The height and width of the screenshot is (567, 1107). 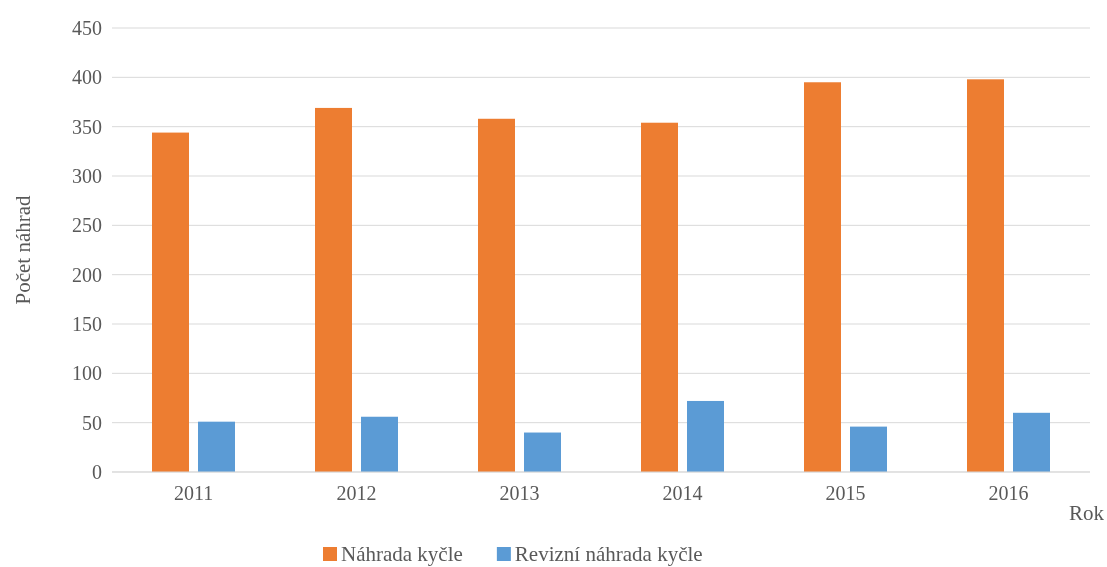 What do you see at coordinates (1086, 513) in the screenshot?
I see `x-axis-title: Rok` at bounding box center [1086, 513].